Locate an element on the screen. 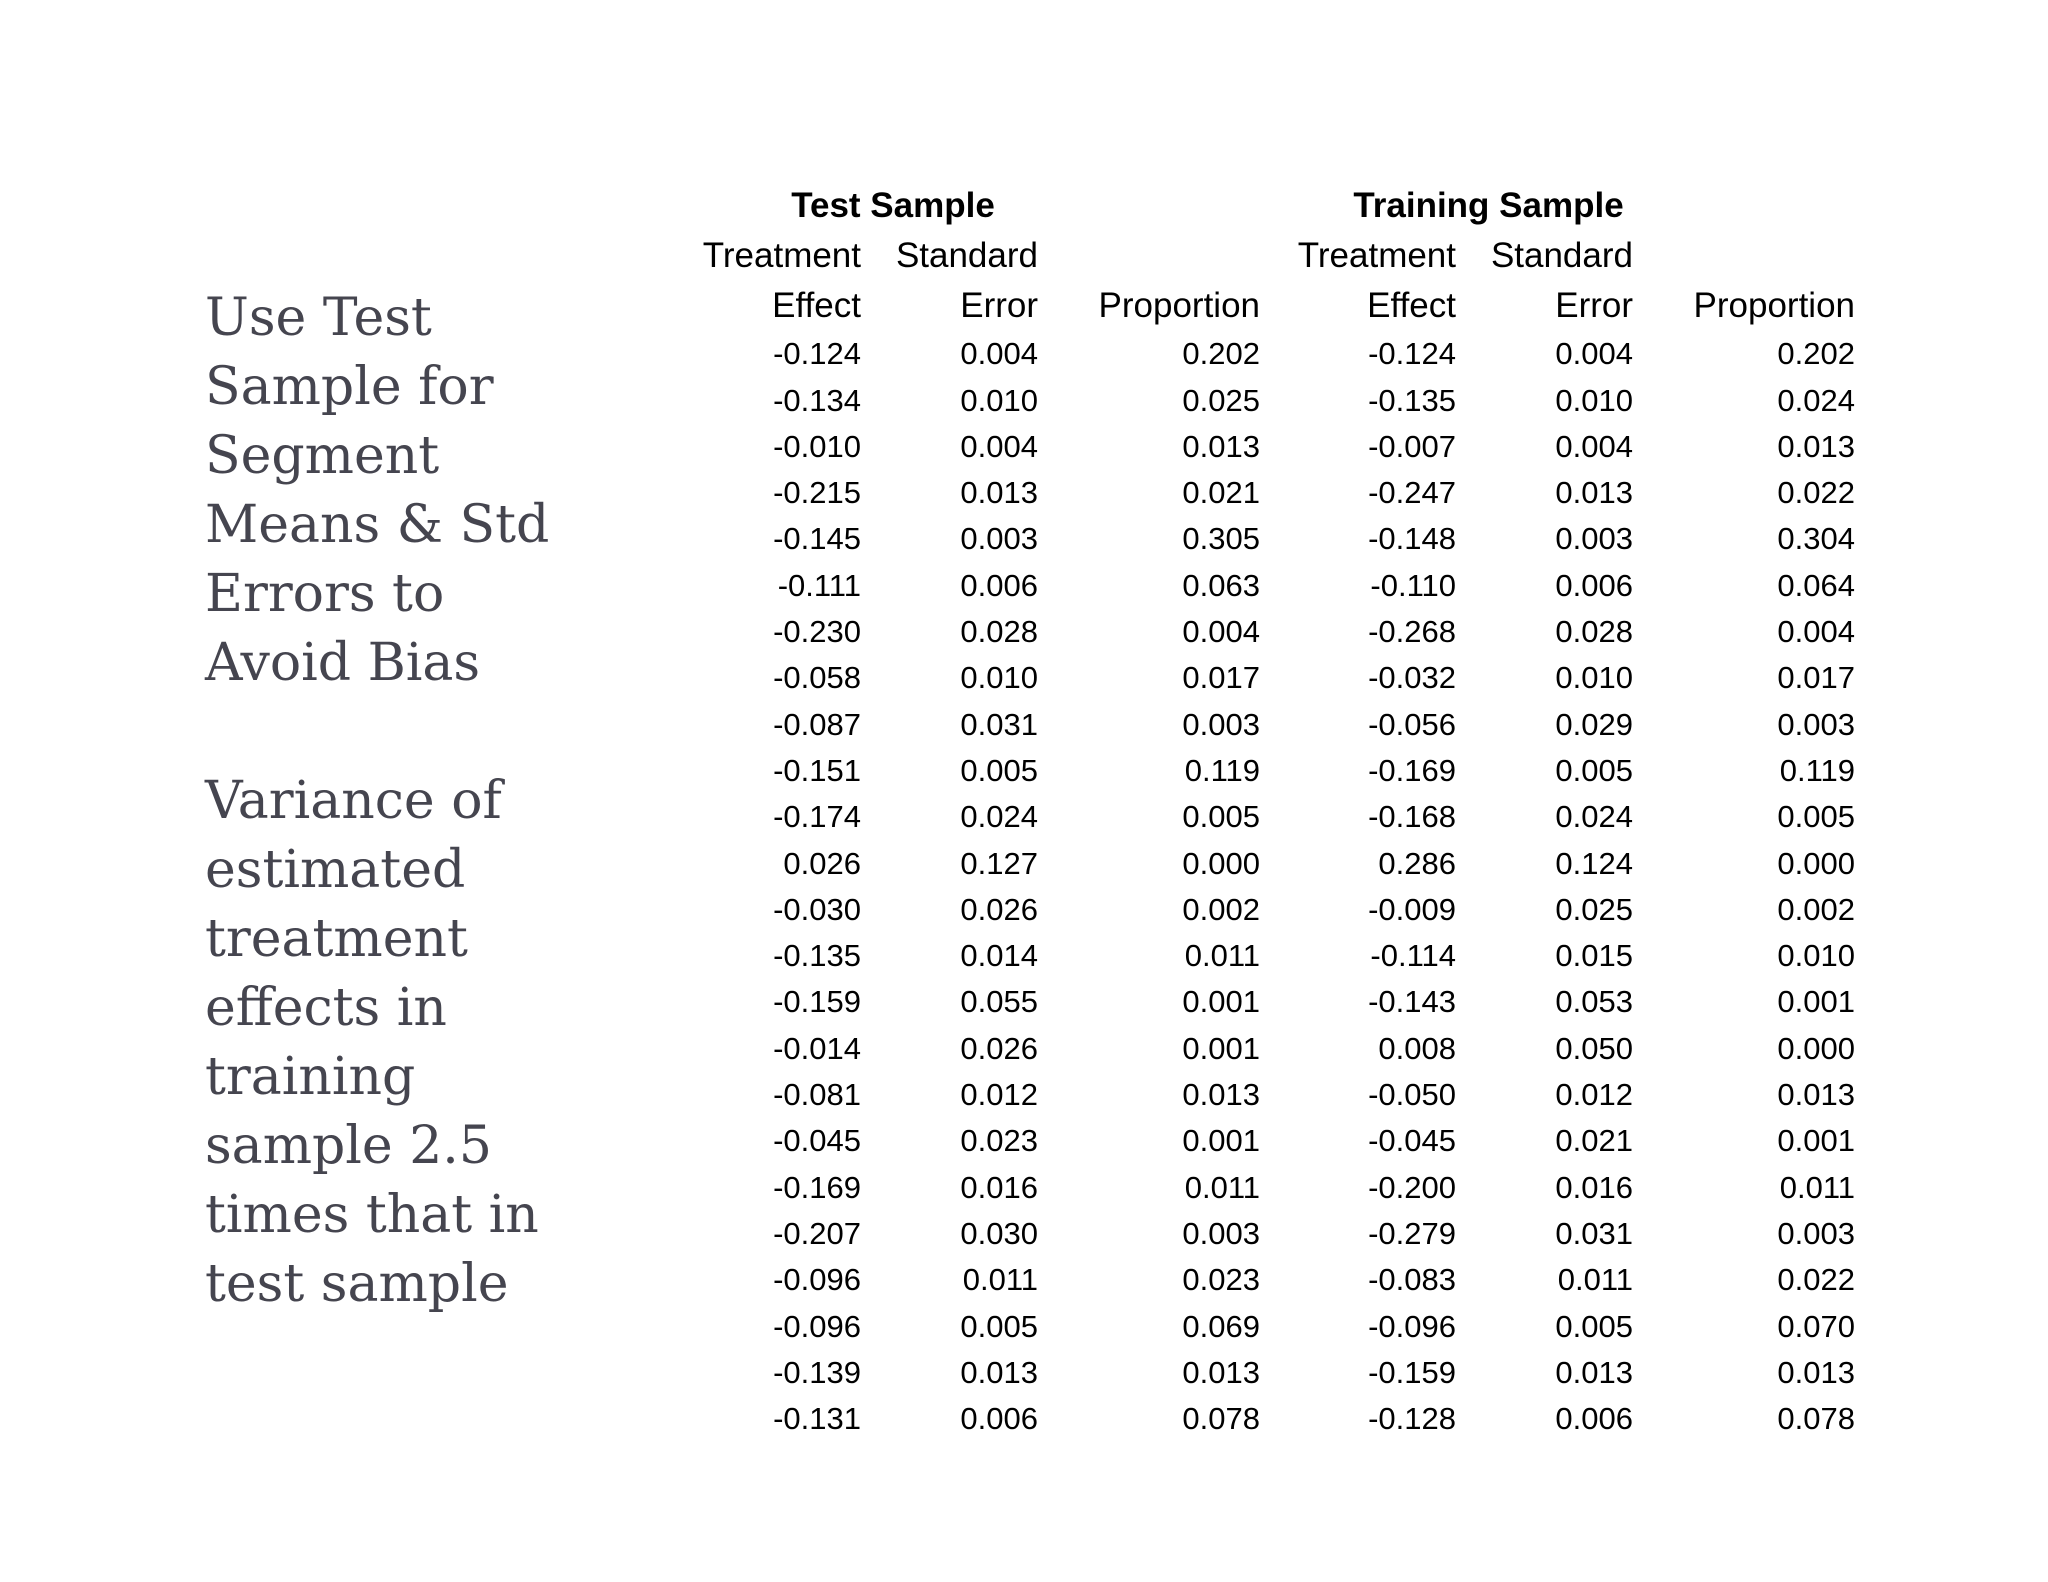 The image size is (2048, 1582). table-cell: 0.031 is located at coordinates (1594, 1233).